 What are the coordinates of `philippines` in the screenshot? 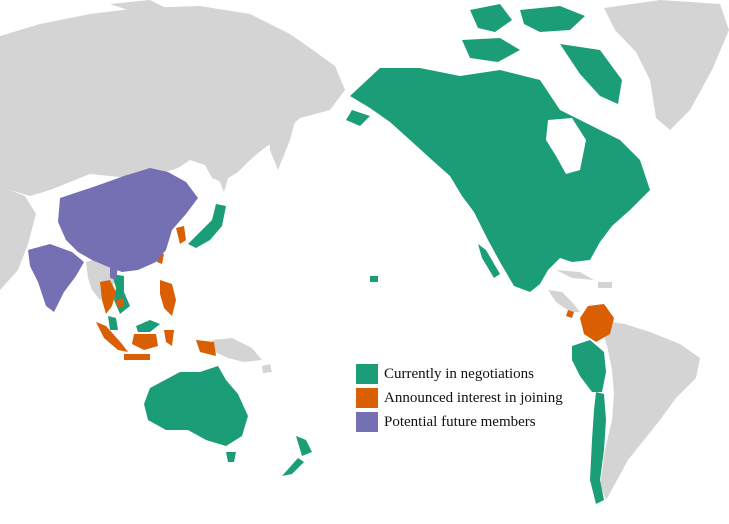 It's located at (168, 298).